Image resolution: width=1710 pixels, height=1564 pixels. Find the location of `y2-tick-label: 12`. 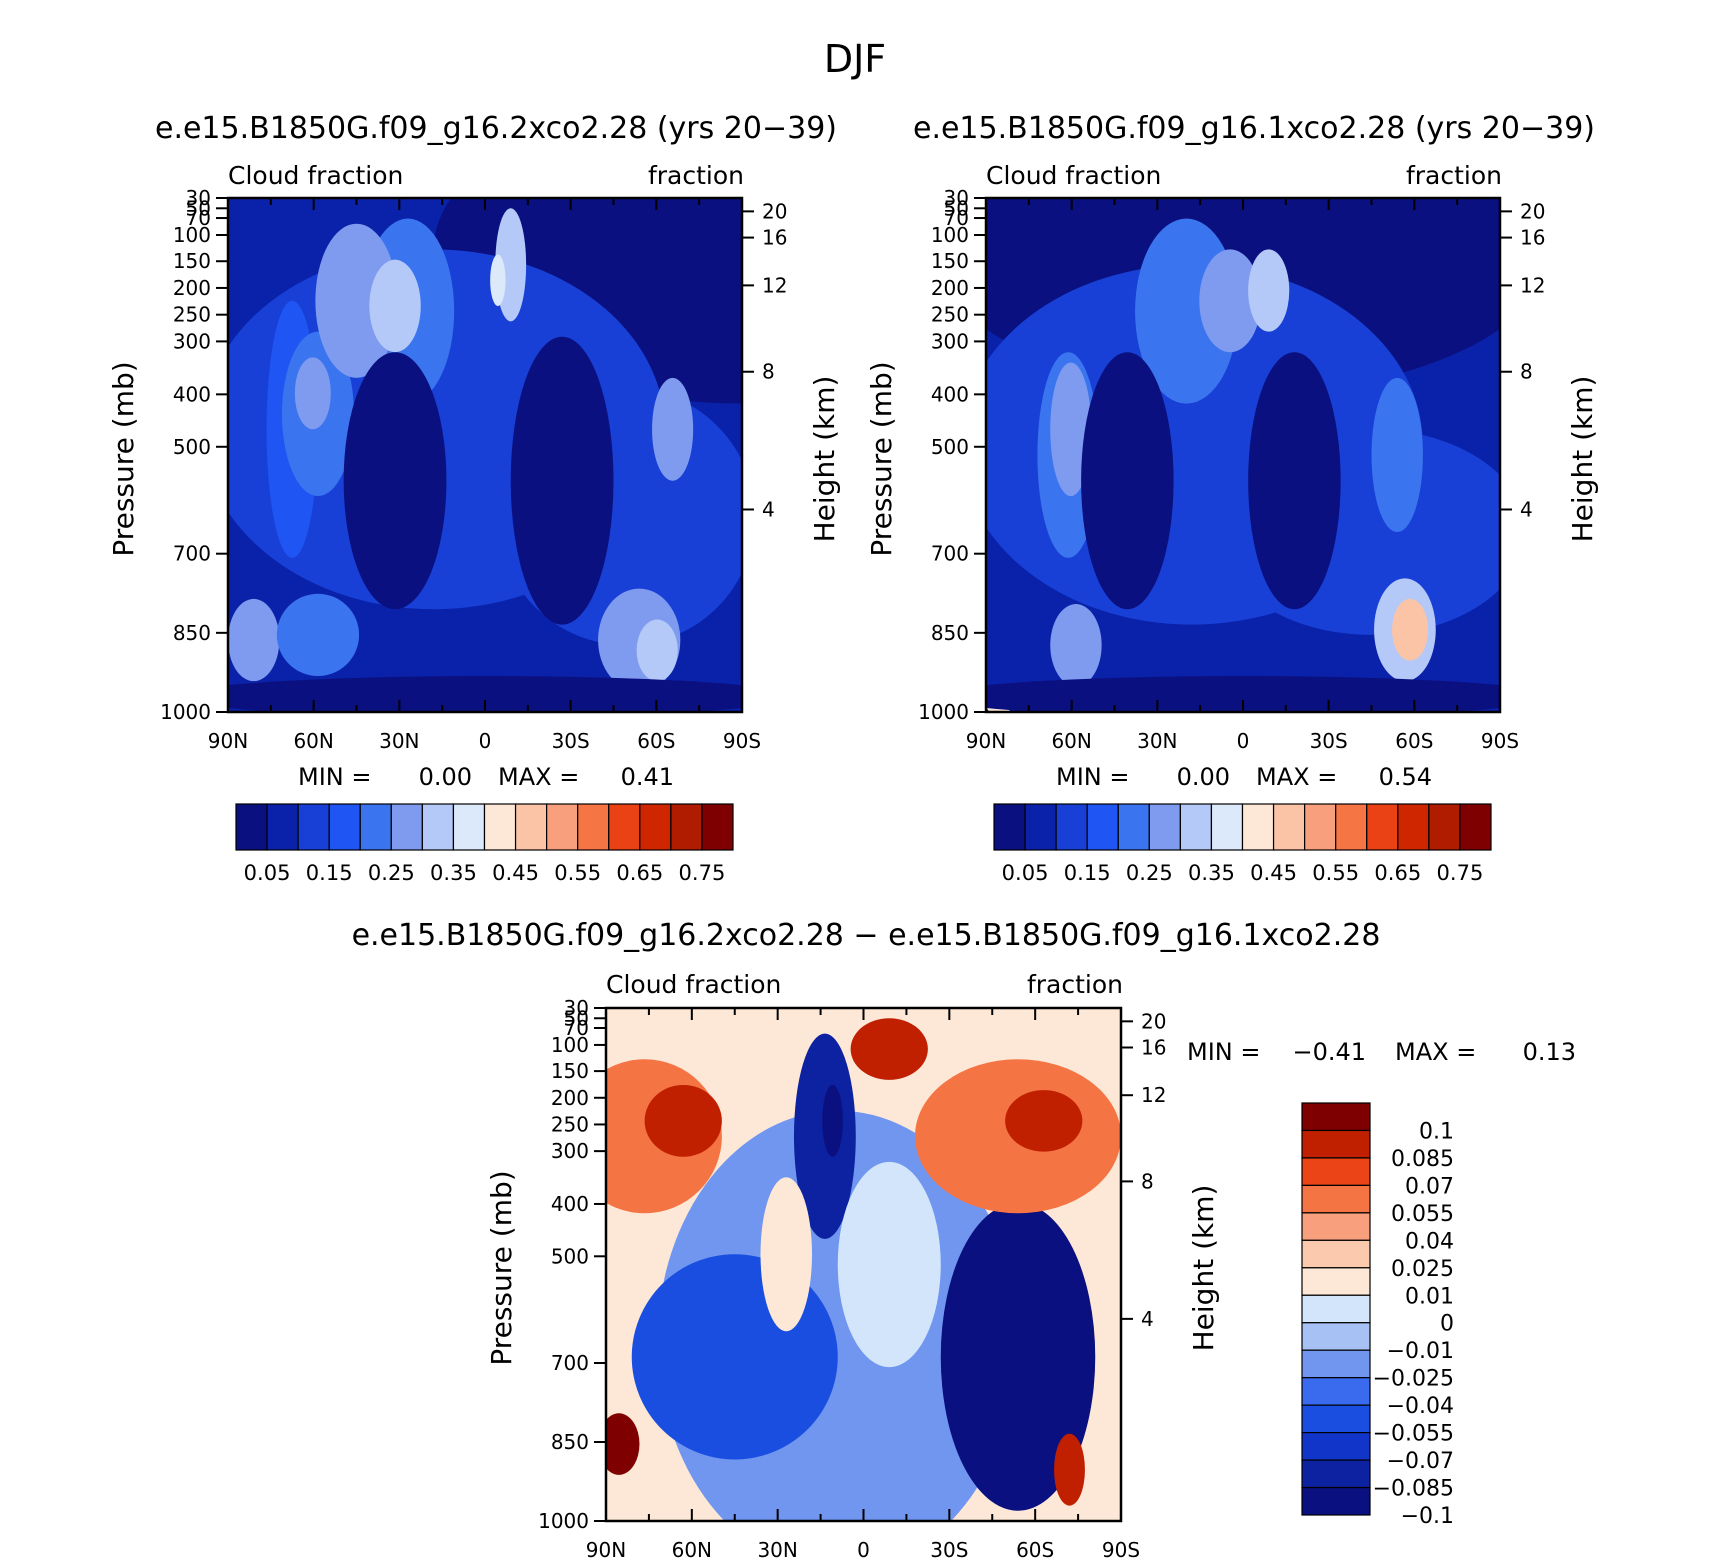

y2-tick-label: 12 is located at coordinates (774, 285).